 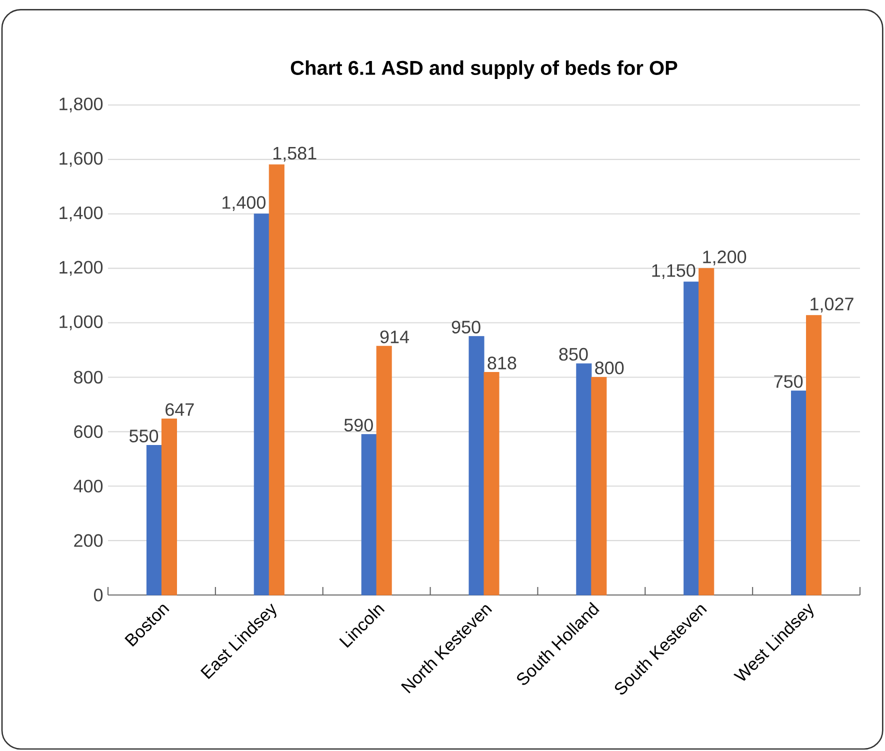 What do you see at coordinates (674, 272) in the screenshot?
I see `data-label: 1,150` at bounding box center [674, 272].